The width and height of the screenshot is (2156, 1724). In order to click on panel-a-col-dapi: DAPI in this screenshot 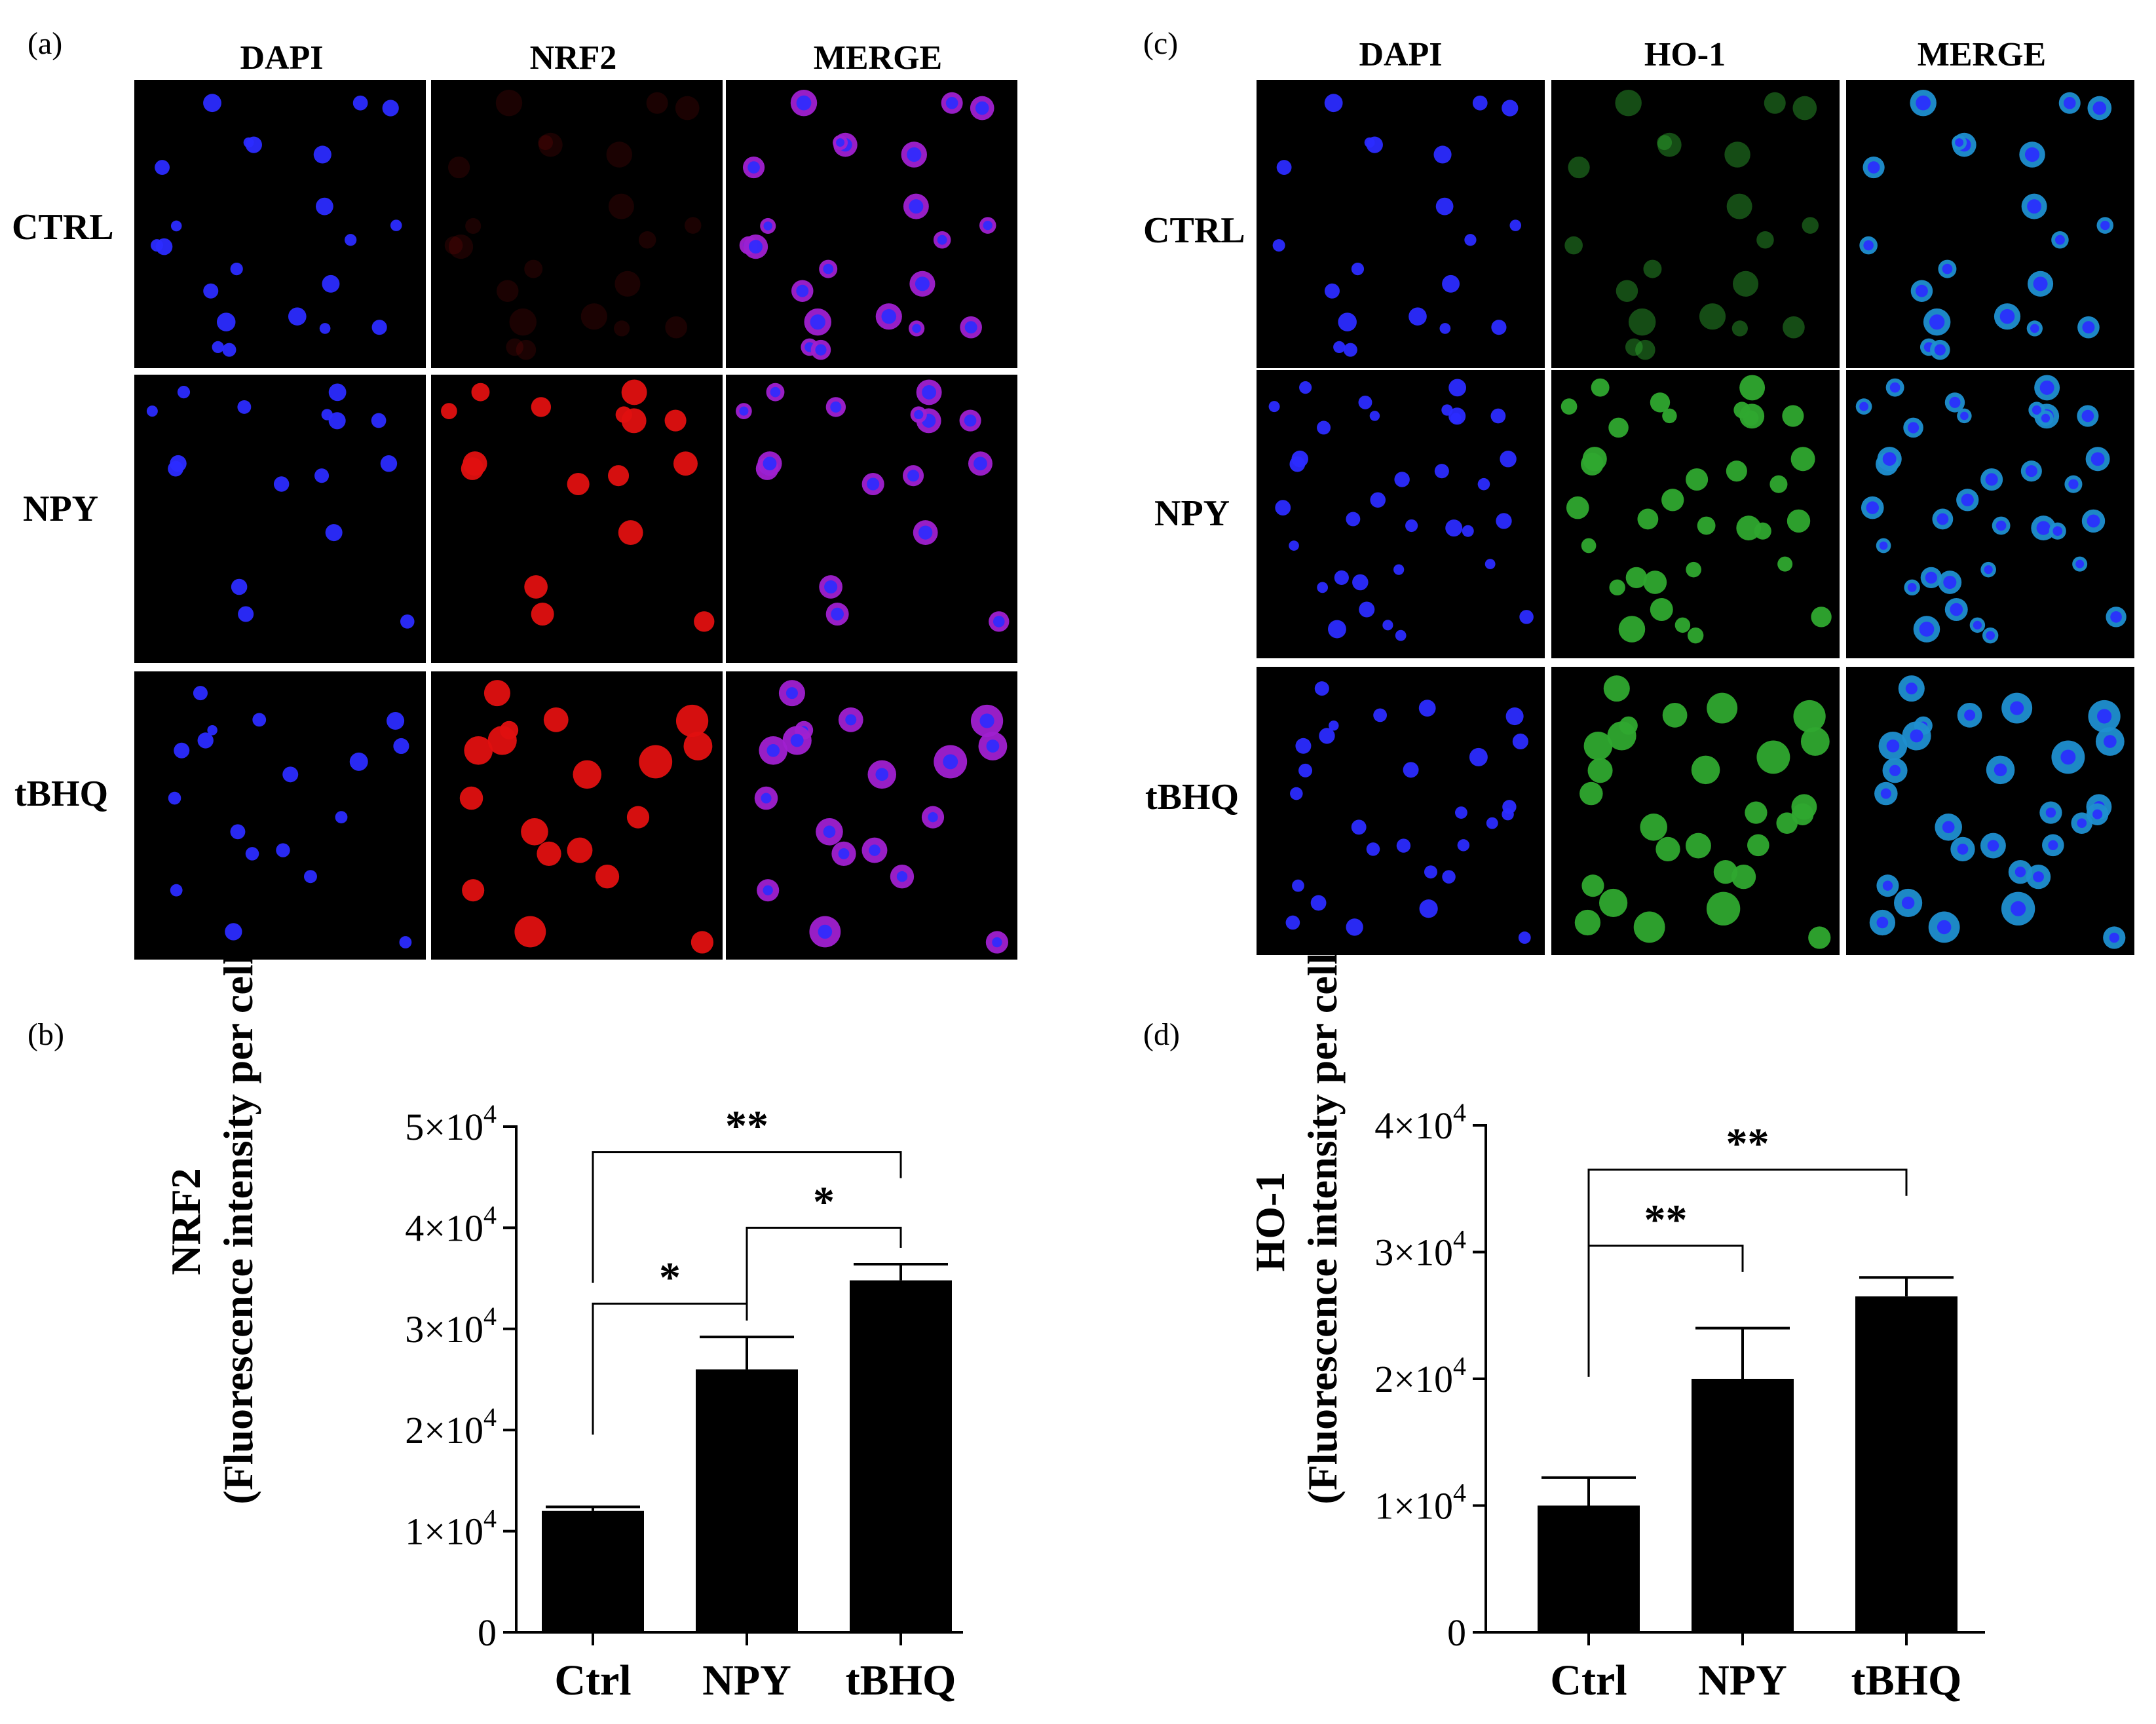, I will do `click(281, 58)`.